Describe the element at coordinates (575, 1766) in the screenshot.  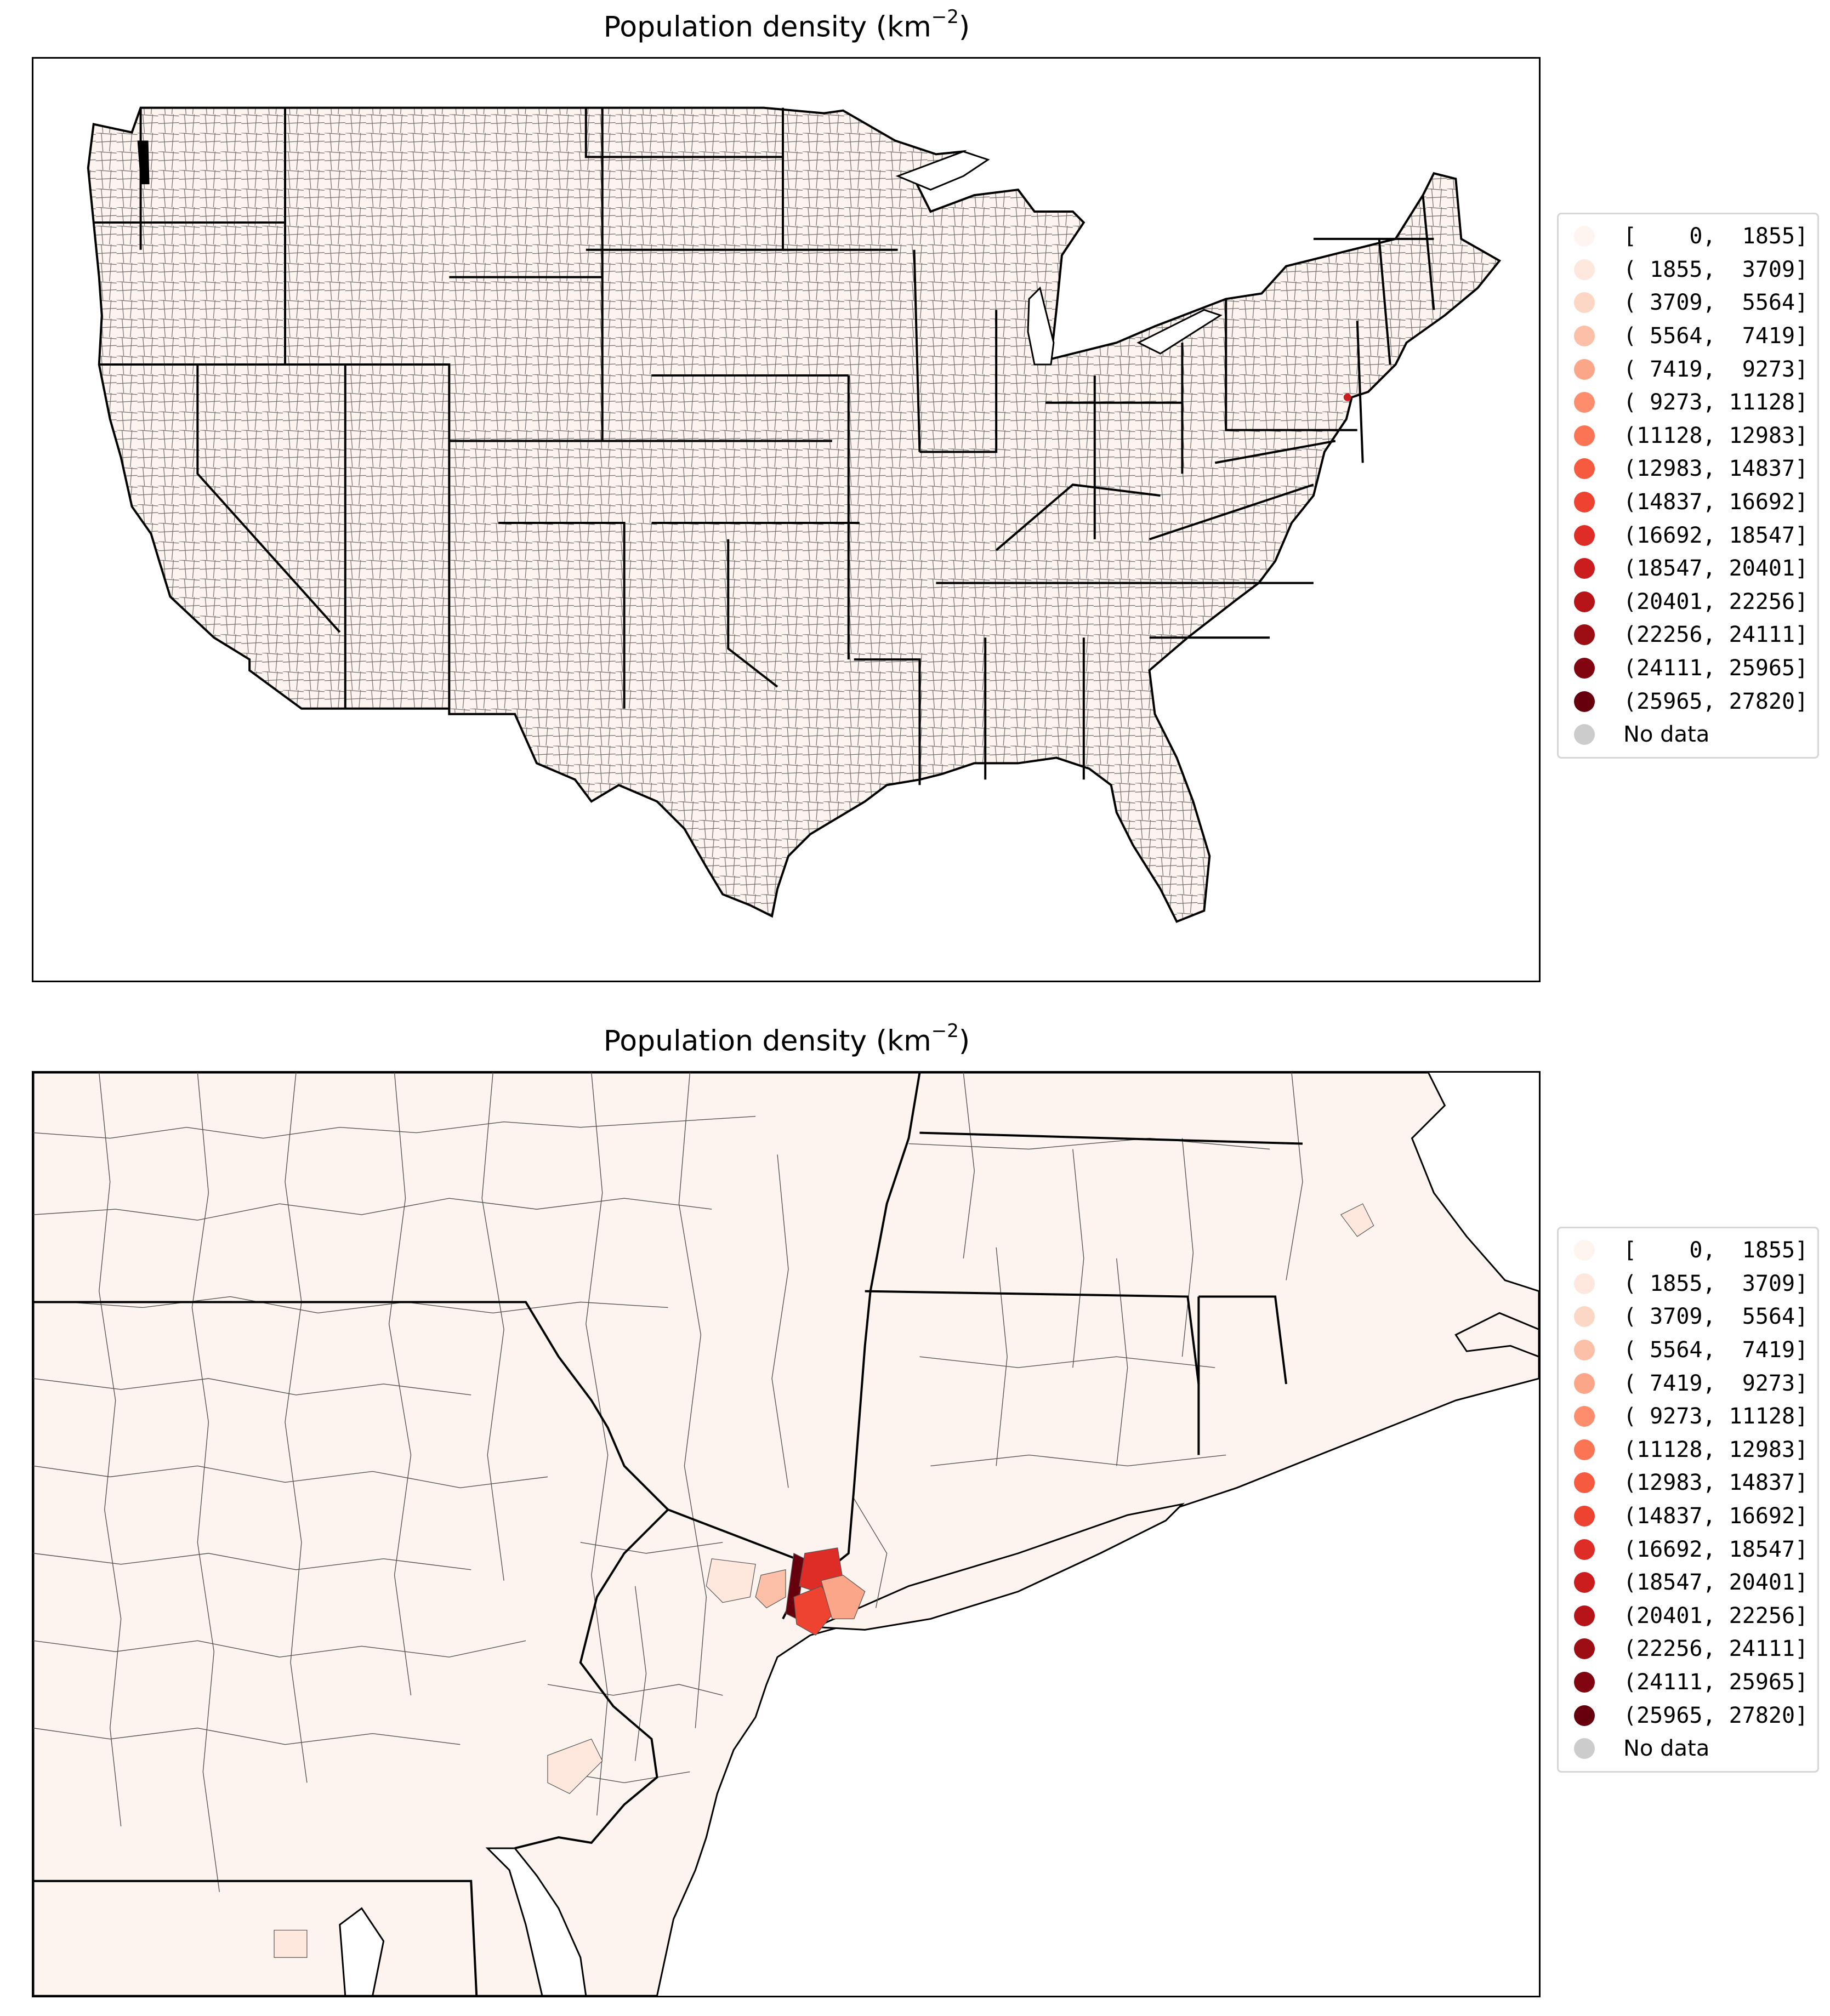
I see `county-hotspot-philadelphia` at that location.